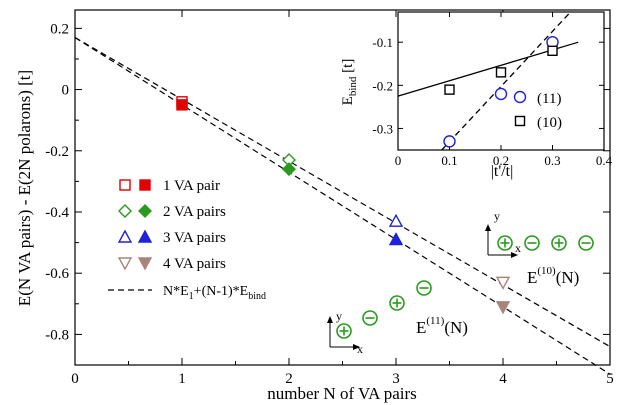  I want to click on e10-x-arrowhead, so click(514, 255).